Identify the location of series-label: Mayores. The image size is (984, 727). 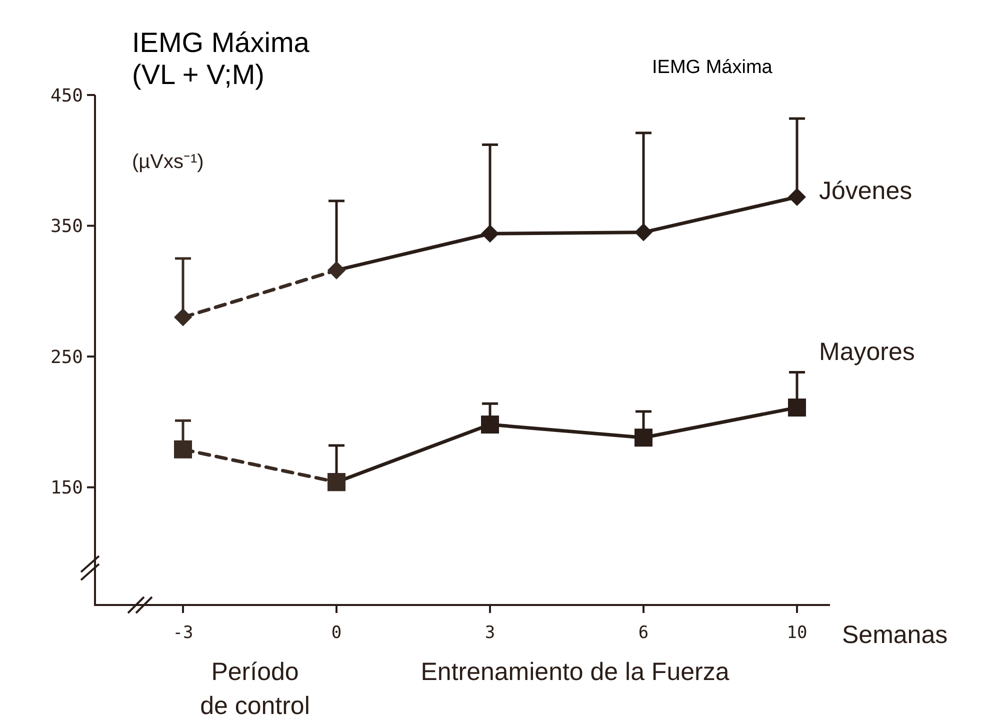
(867, 352).